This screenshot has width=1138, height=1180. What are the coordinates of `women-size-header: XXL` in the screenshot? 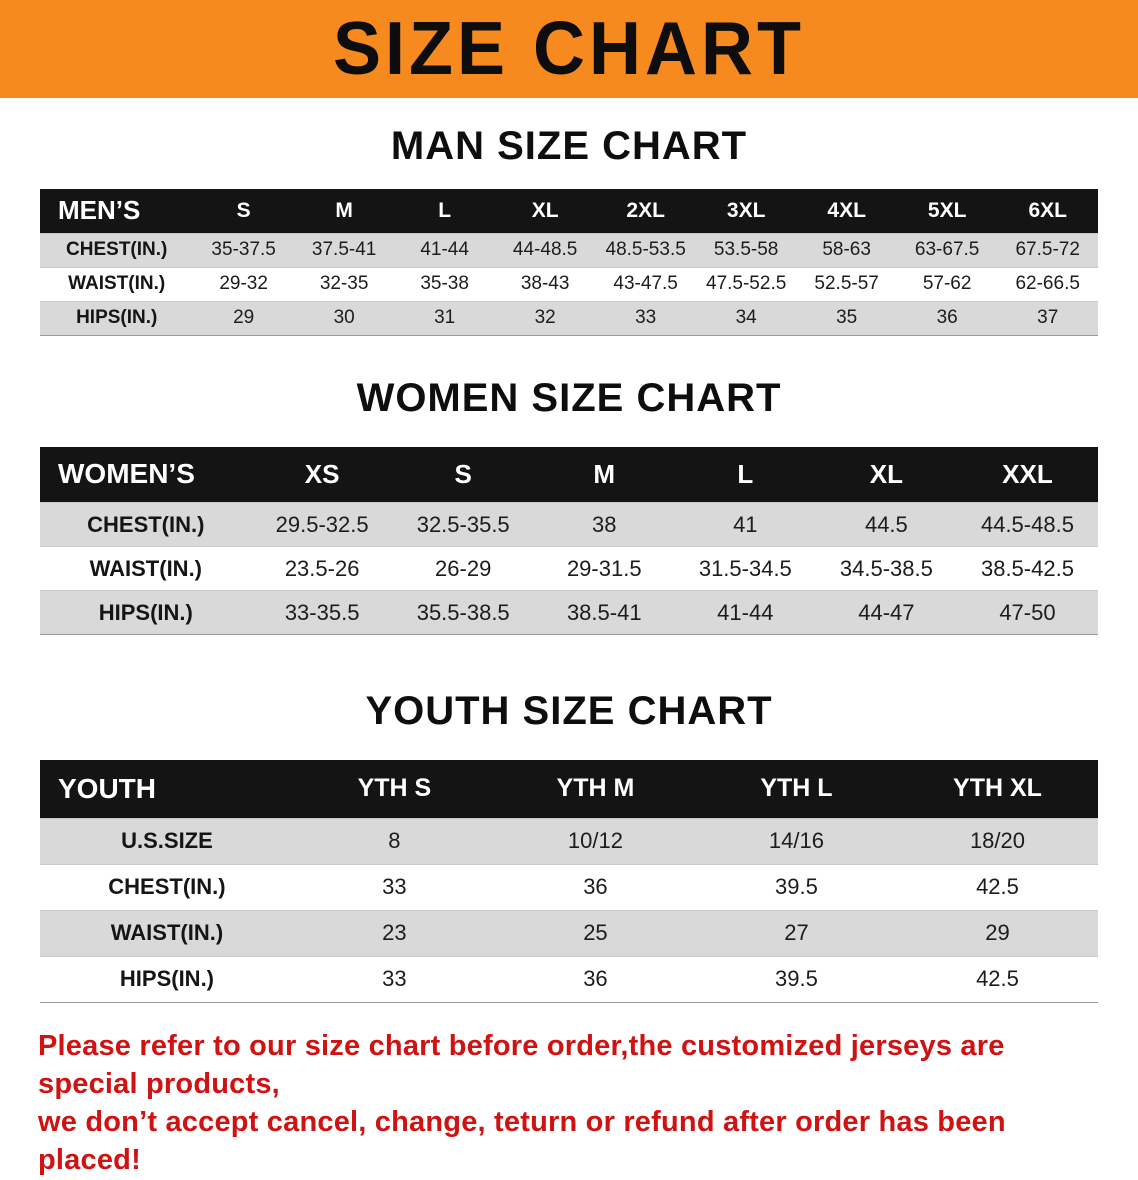 It's located at (1027, 474).